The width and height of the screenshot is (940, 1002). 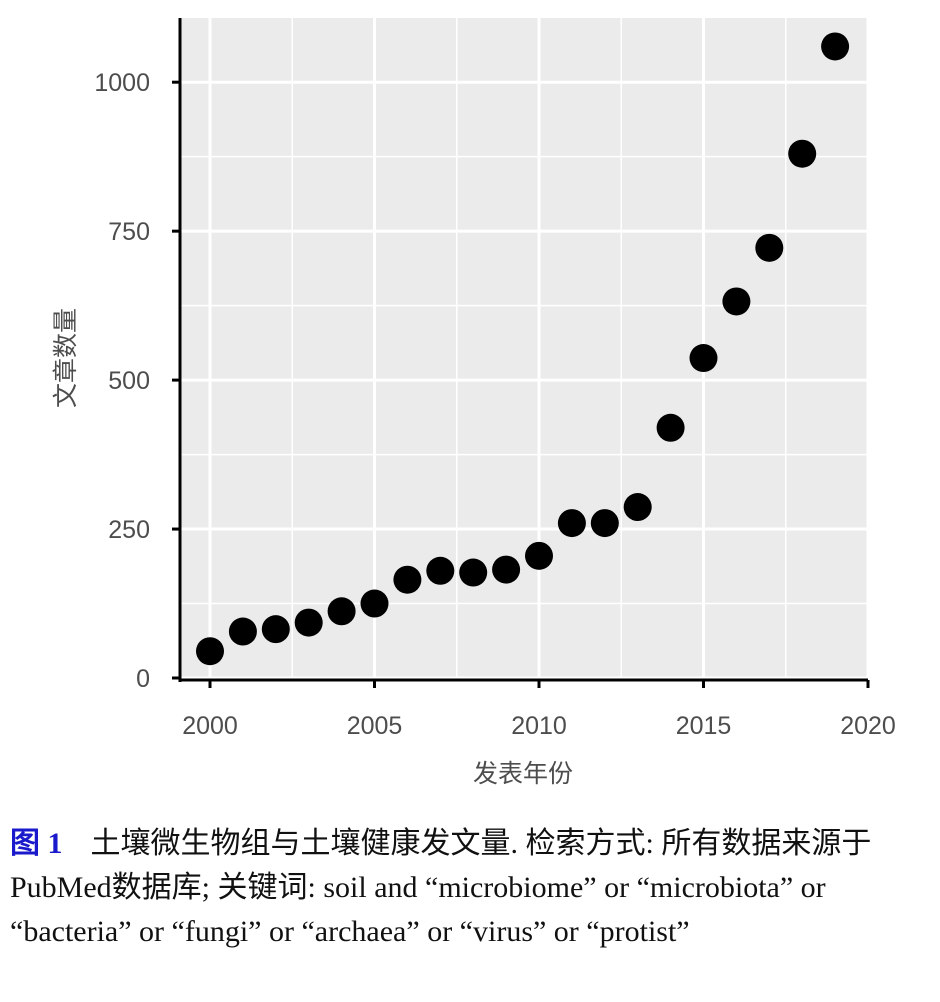 What do you see at coordinates (129, 232) in the screenshot?
I see `y-tick-label: 750` at bounding box center [129, 232].